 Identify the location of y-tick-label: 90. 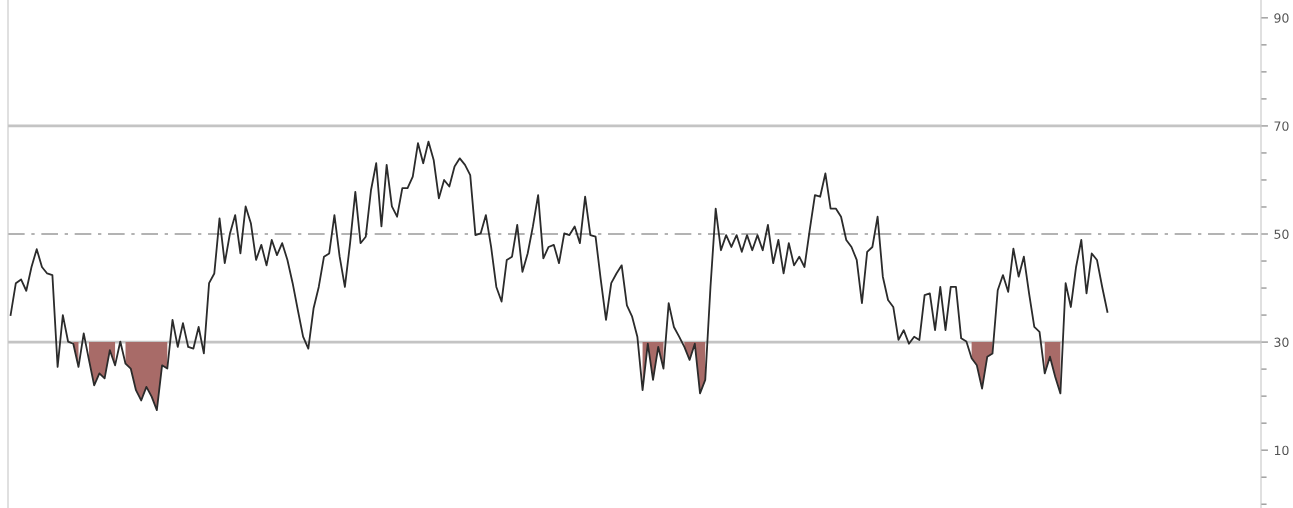
(1281, 18).